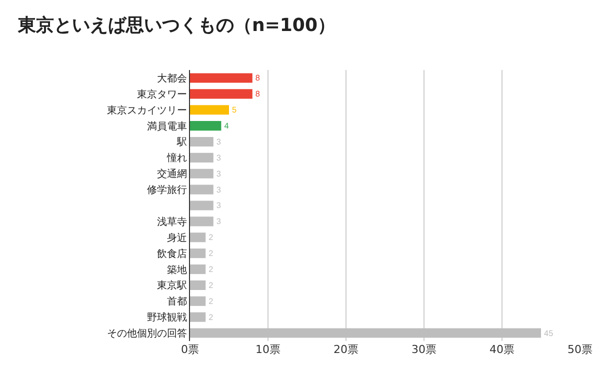 Image resolution: width=600 pixels, height=371 pixels. What do you see at coordinates (172, 254) in the screenshot?
I see `y-tick-label: 飲食店` at bounding box center [172, 254].